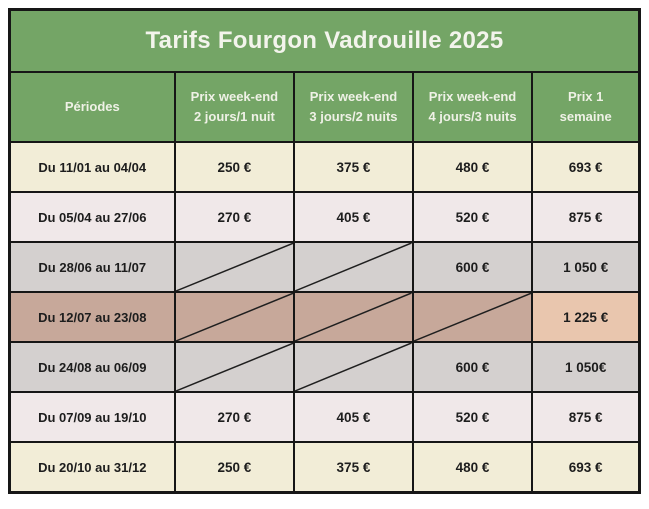 Image resolution: width=649 pixels, height=509 pixels. I want to click on period-cell: Du 11/01 au 04/04, so click(92, 167).